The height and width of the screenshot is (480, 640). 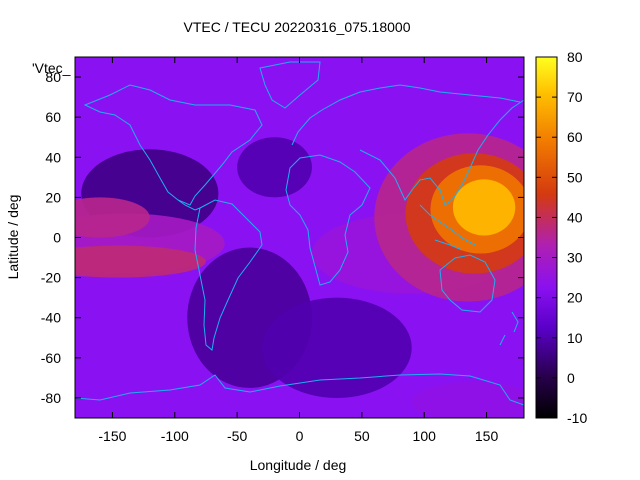 I want to click on y-axis-title: Latitude / deg, so click(x=13, y=237).